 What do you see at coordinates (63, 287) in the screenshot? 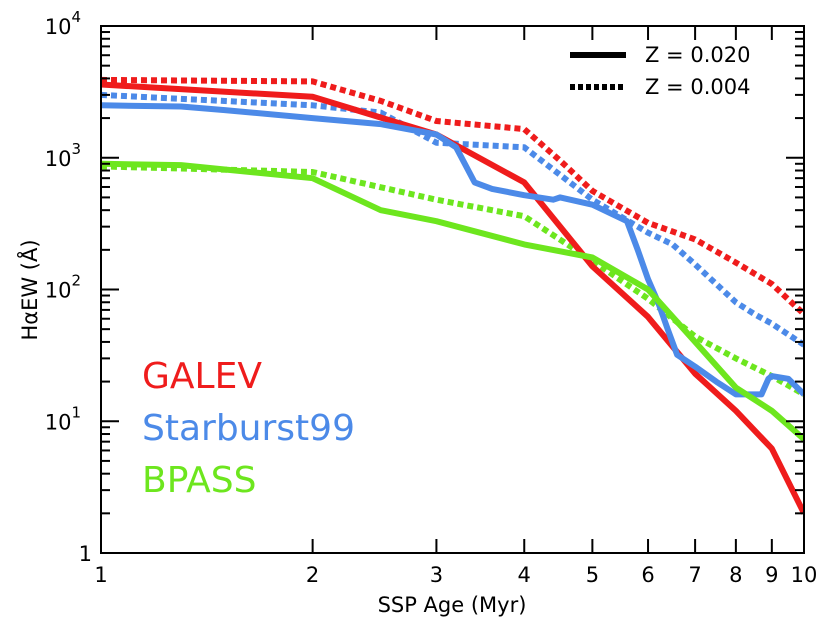
I see `y-tick-label: 10²` at bounding box center [63, 287].